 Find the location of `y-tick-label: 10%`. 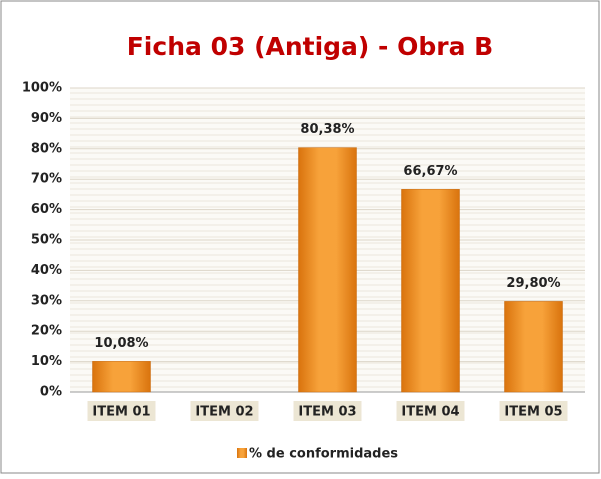

y-tick-label: 10% is located at coordinates (46, 361).